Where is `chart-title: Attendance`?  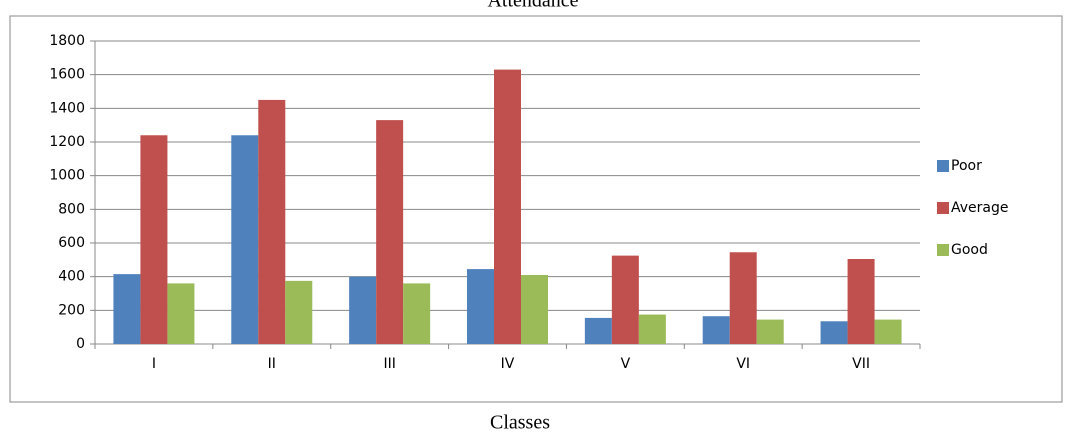
chart-title: Attendance is located at coordinates (532, 6).